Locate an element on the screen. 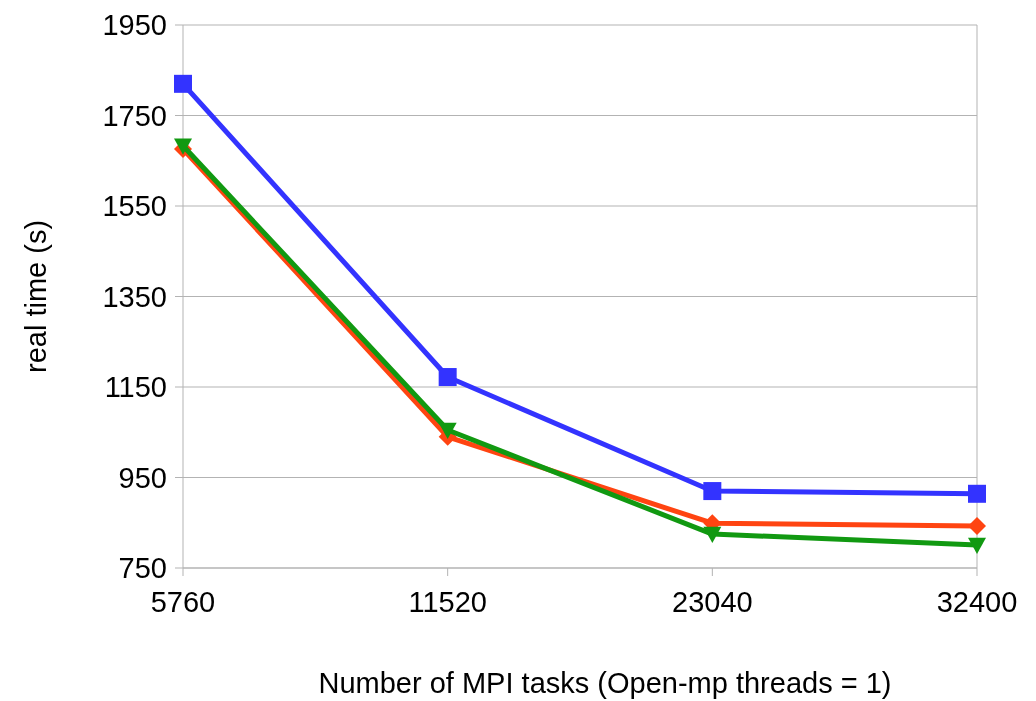 The height and width of the screenshot is (701, 1036). y-axis-title: real time (s) is located at coordinates (36, 296).